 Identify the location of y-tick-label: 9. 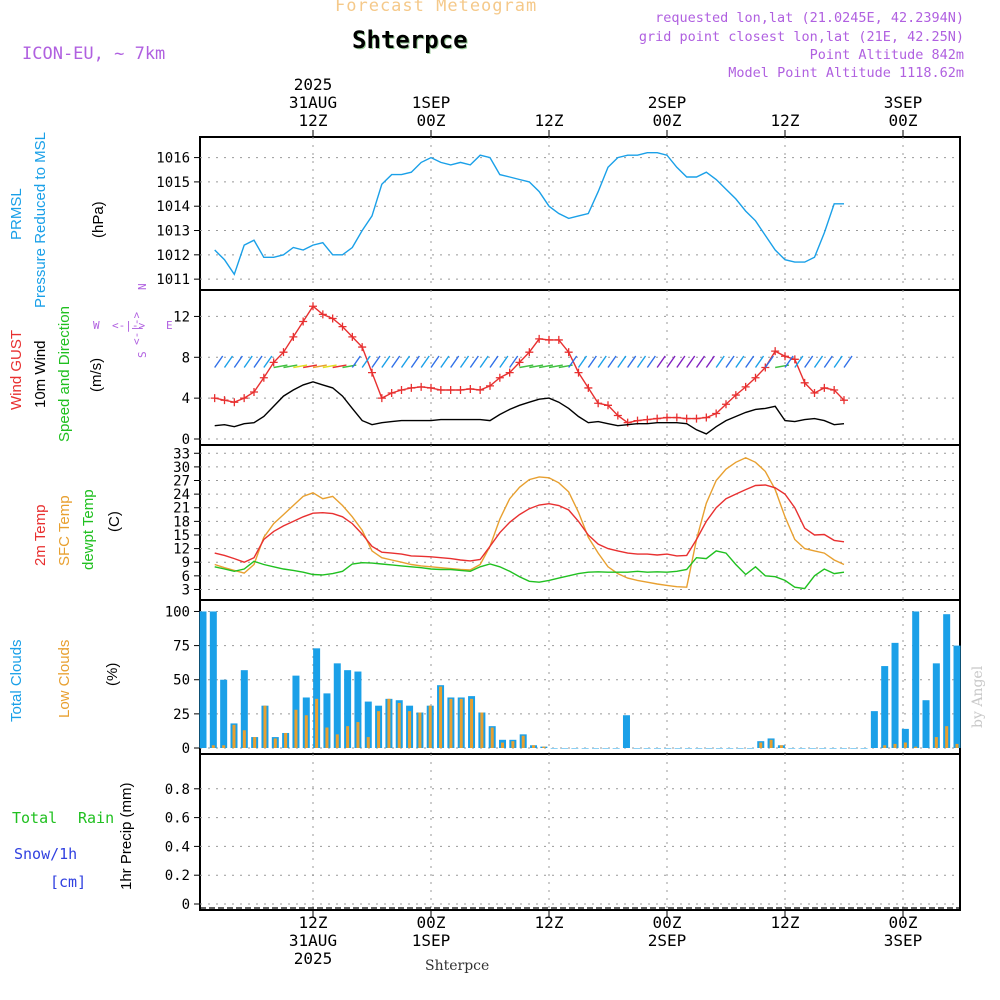
(186, 563).